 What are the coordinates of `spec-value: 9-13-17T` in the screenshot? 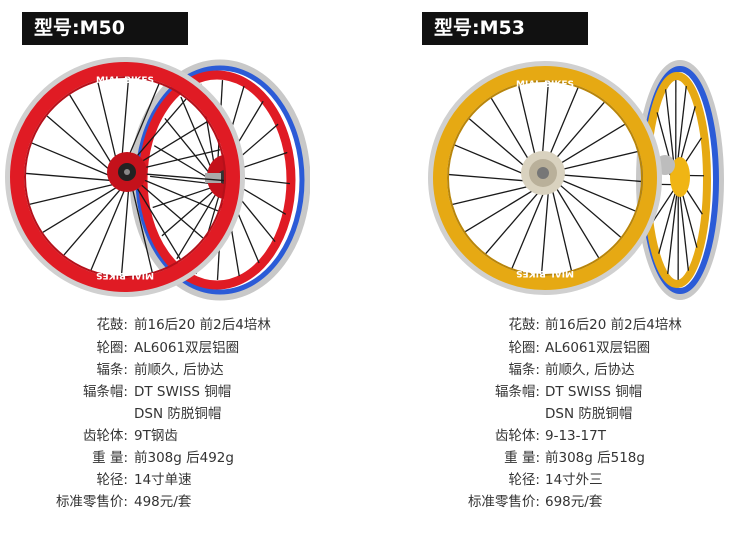 It's located at (575, 436).